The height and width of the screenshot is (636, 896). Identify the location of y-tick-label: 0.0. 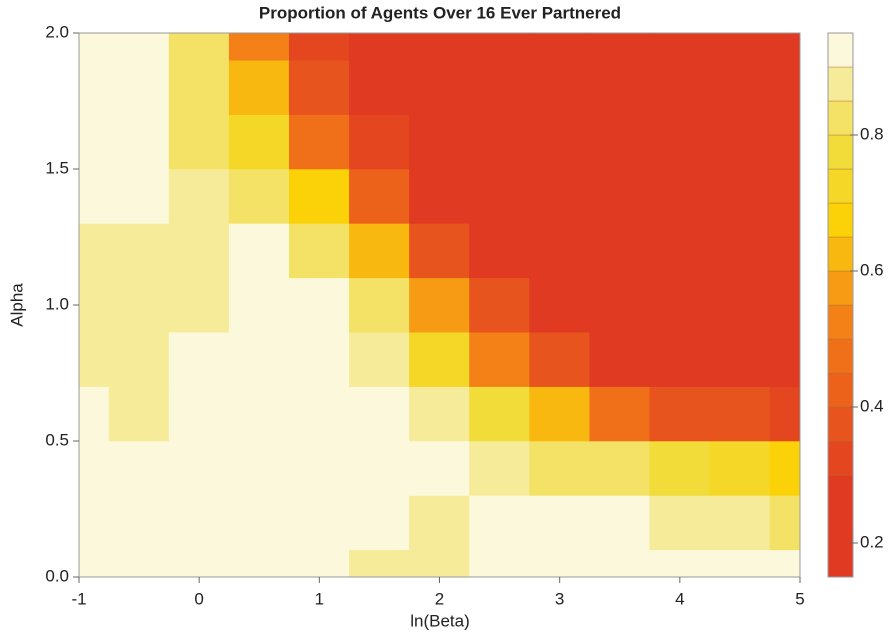
(57, 575).